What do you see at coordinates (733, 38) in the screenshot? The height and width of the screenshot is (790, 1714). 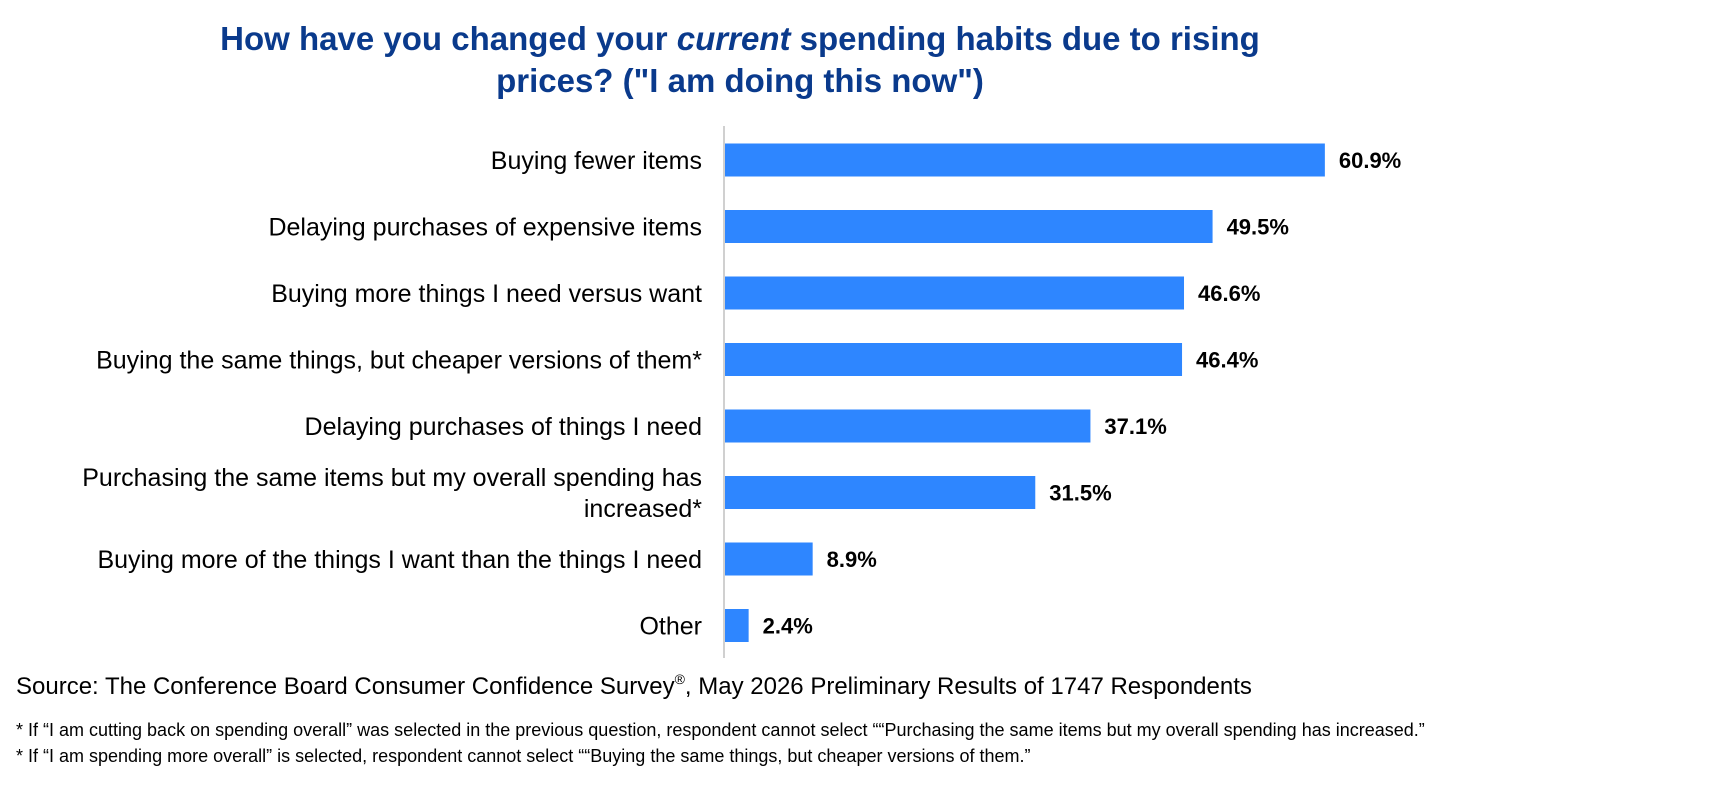 I see `chart-title-emphasis: current` at bounding box center [733, 38].